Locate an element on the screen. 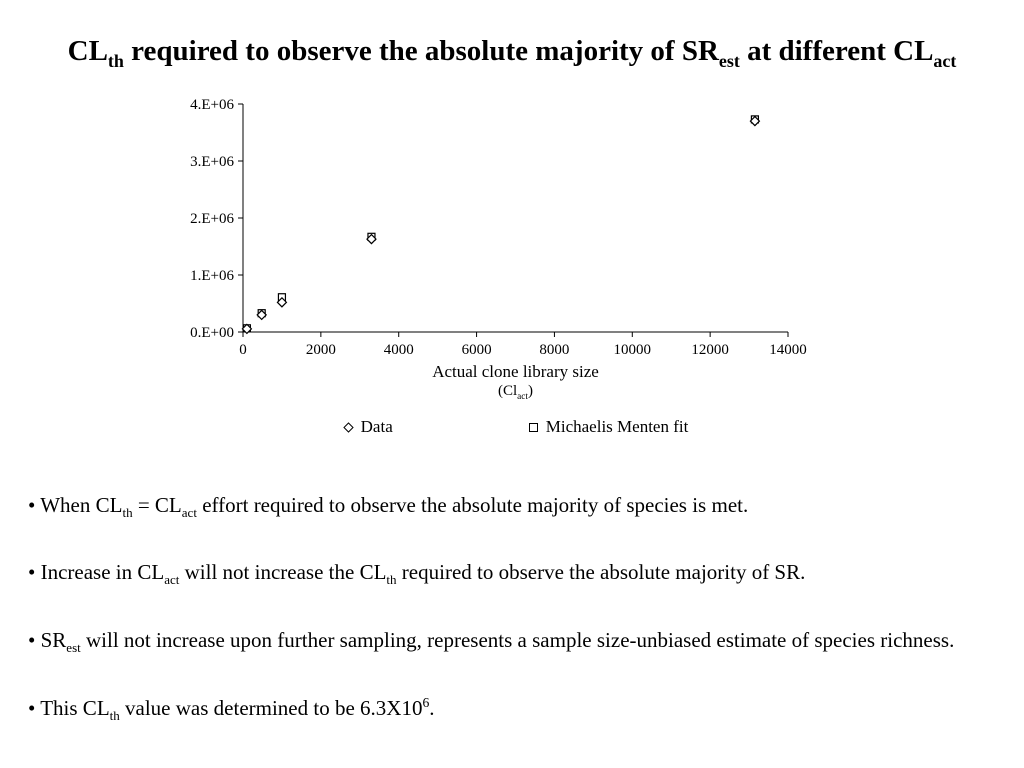 Image resolution: width=1024 pixels, height=768 pixels. x-tick-label: 0 is located at coordinates (243, 349).